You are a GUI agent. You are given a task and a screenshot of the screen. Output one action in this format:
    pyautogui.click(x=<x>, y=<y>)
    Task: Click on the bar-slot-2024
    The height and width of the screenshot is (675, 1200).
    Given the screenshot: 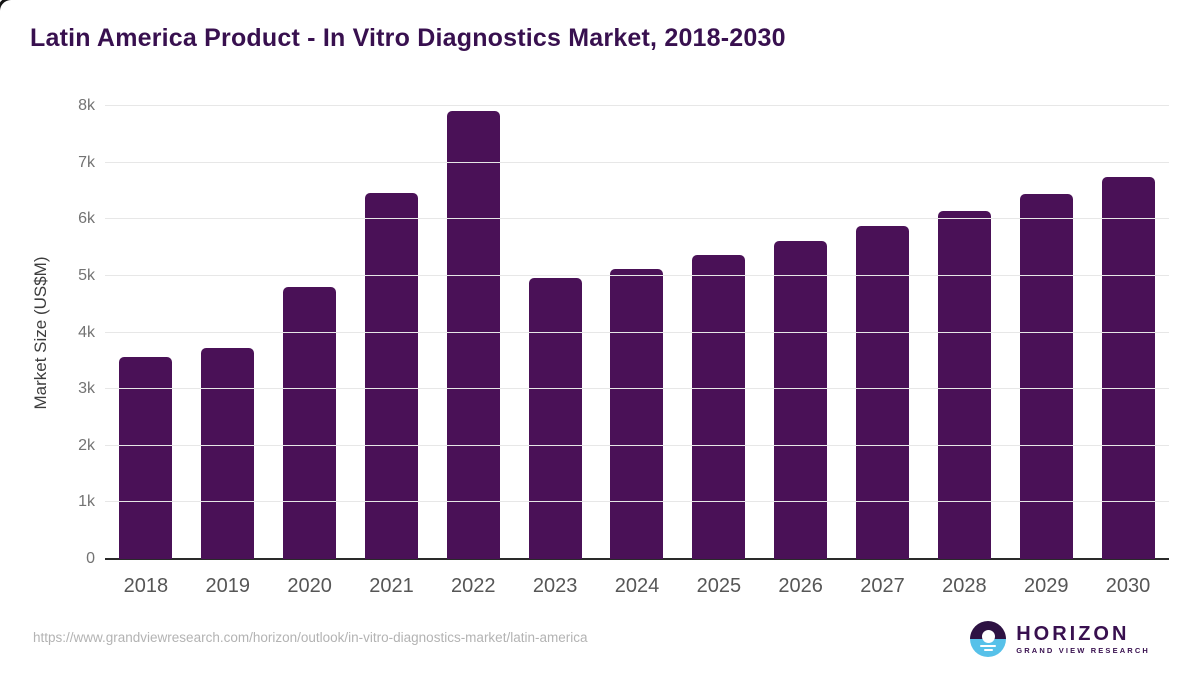 What is the action you would take?
    pyautogui.click(x=637, y=332)
    